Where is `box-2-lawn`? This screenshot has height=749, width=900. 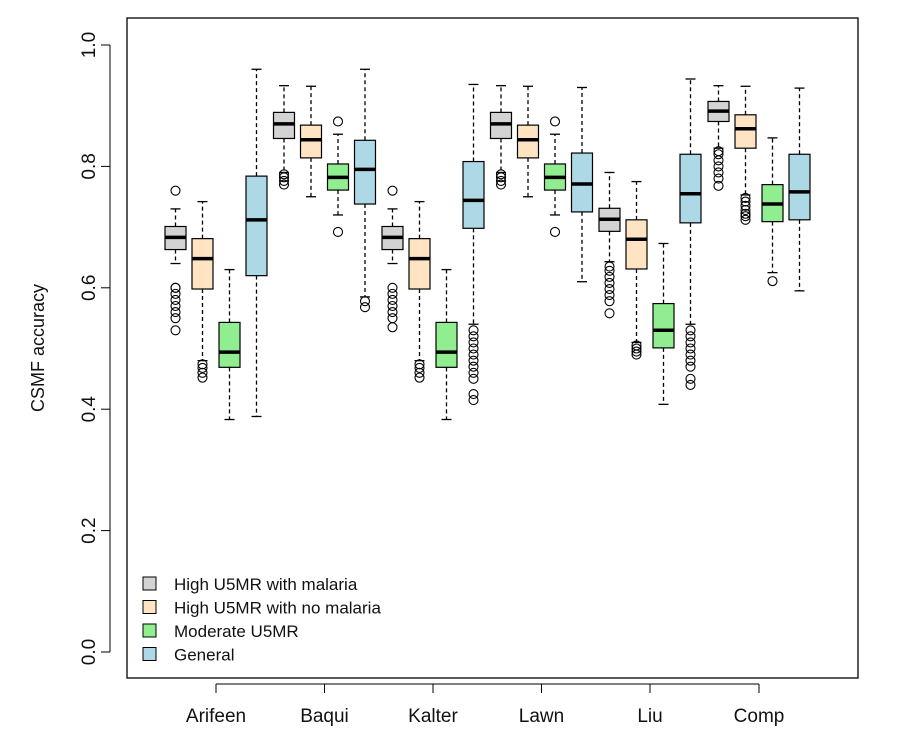 box-2-lawn is located at coordinates (528, 141).